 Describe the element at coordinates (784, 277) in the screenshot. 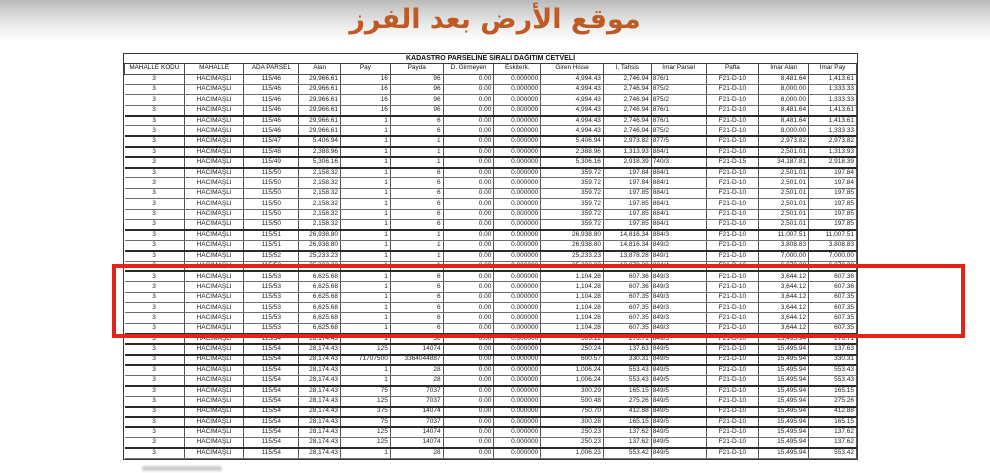

I see `cell: 3,644.12` at that location.